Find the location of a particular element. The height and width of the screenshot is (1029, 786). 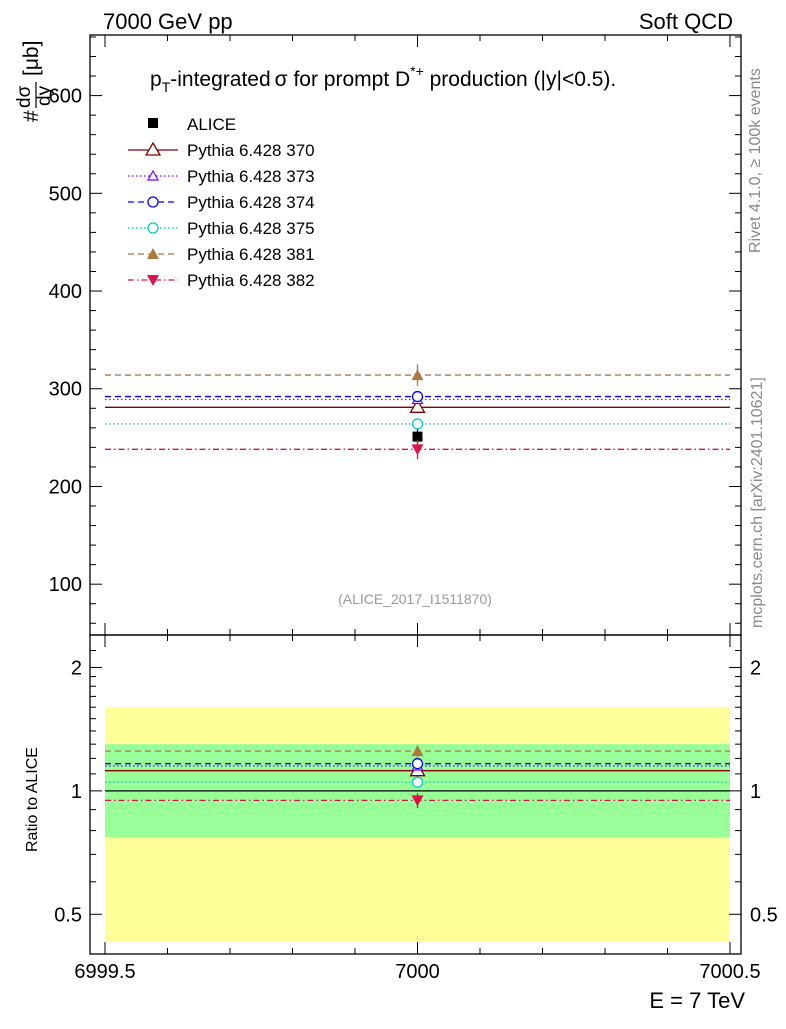

title-sub-t: T is located at coordinates (166, 87).